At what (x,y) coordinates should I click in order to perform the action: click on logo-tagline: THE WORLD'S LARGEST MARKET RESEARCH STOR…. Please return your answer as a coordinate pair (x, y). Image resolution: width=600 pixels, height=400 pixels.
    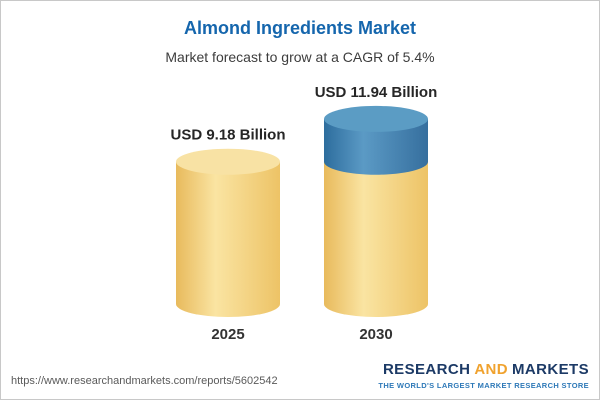
    Looking at the image, I should click on (483, 385).